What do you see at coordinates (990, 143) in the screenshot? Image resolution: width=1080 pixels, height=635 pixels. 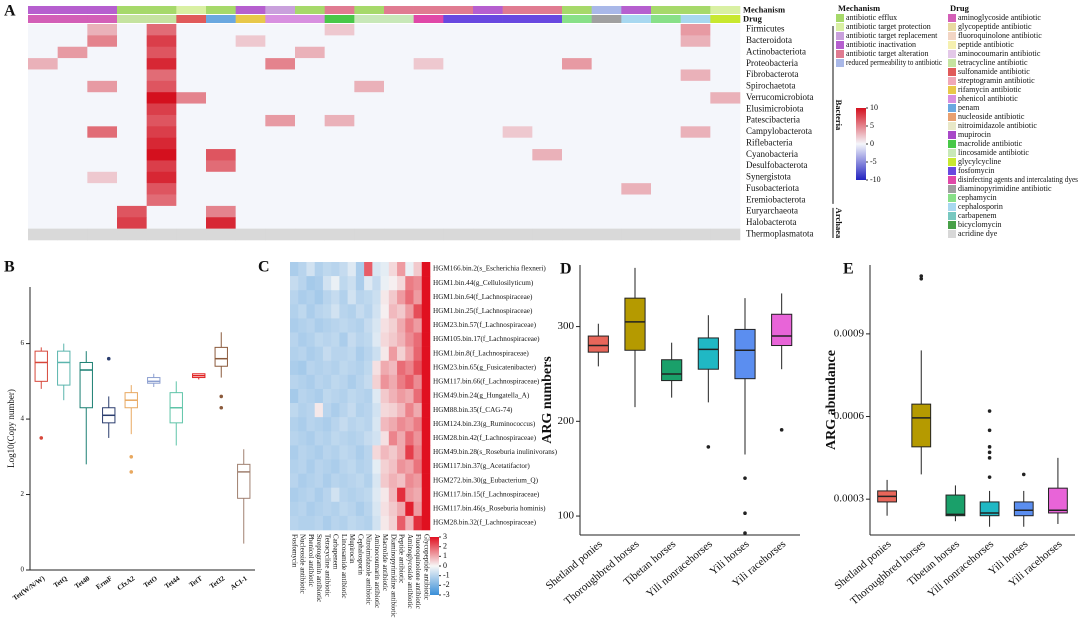 I see `legend-label: macrolide antibiotic` at bounding box center [990, 143].